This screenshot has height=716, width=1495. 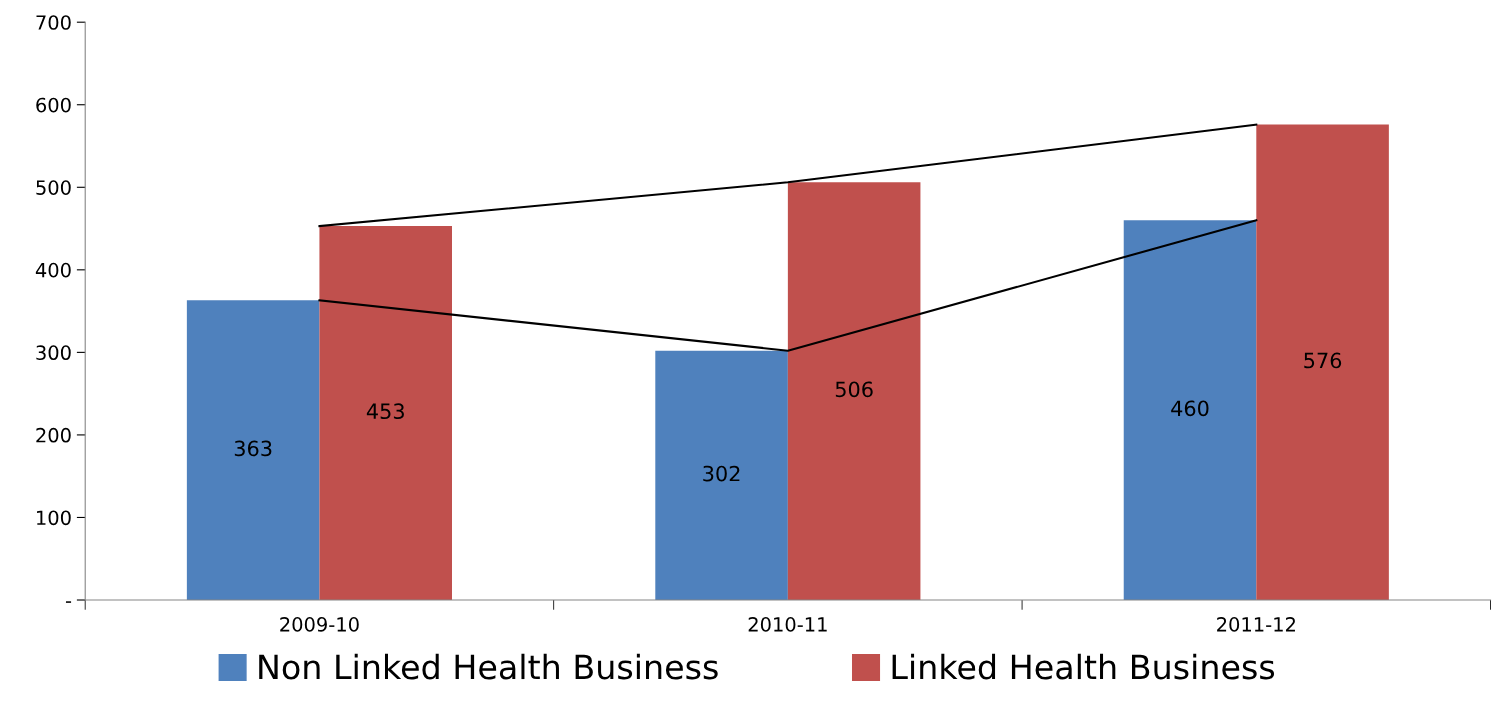 I want to click on x-tick-label: 2009-10, so click(x=319, y=624).